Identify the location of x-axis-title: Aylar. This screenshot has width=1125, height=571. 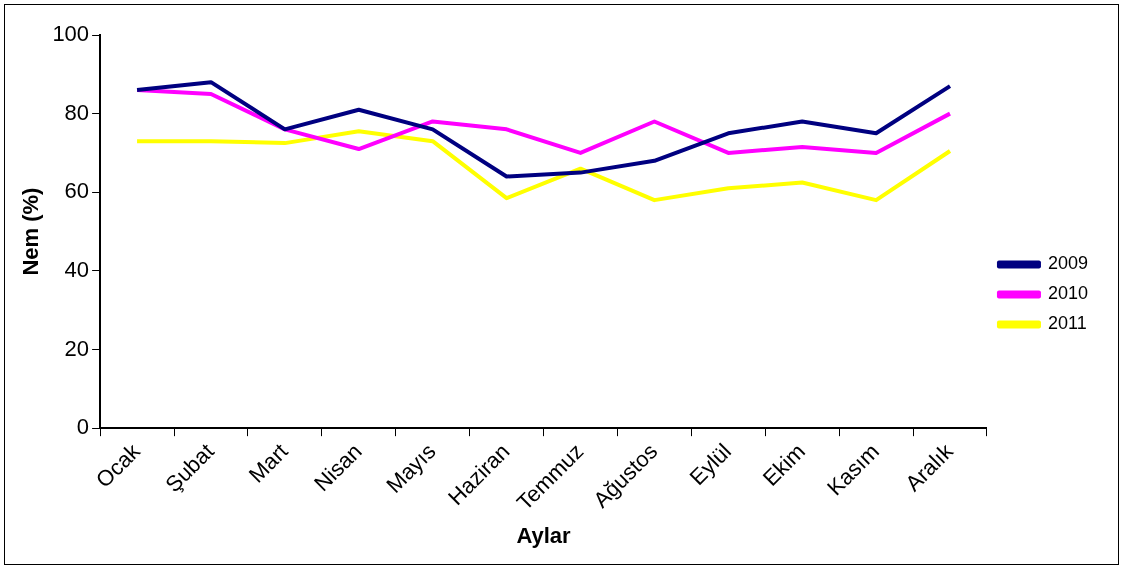
(544, 535).